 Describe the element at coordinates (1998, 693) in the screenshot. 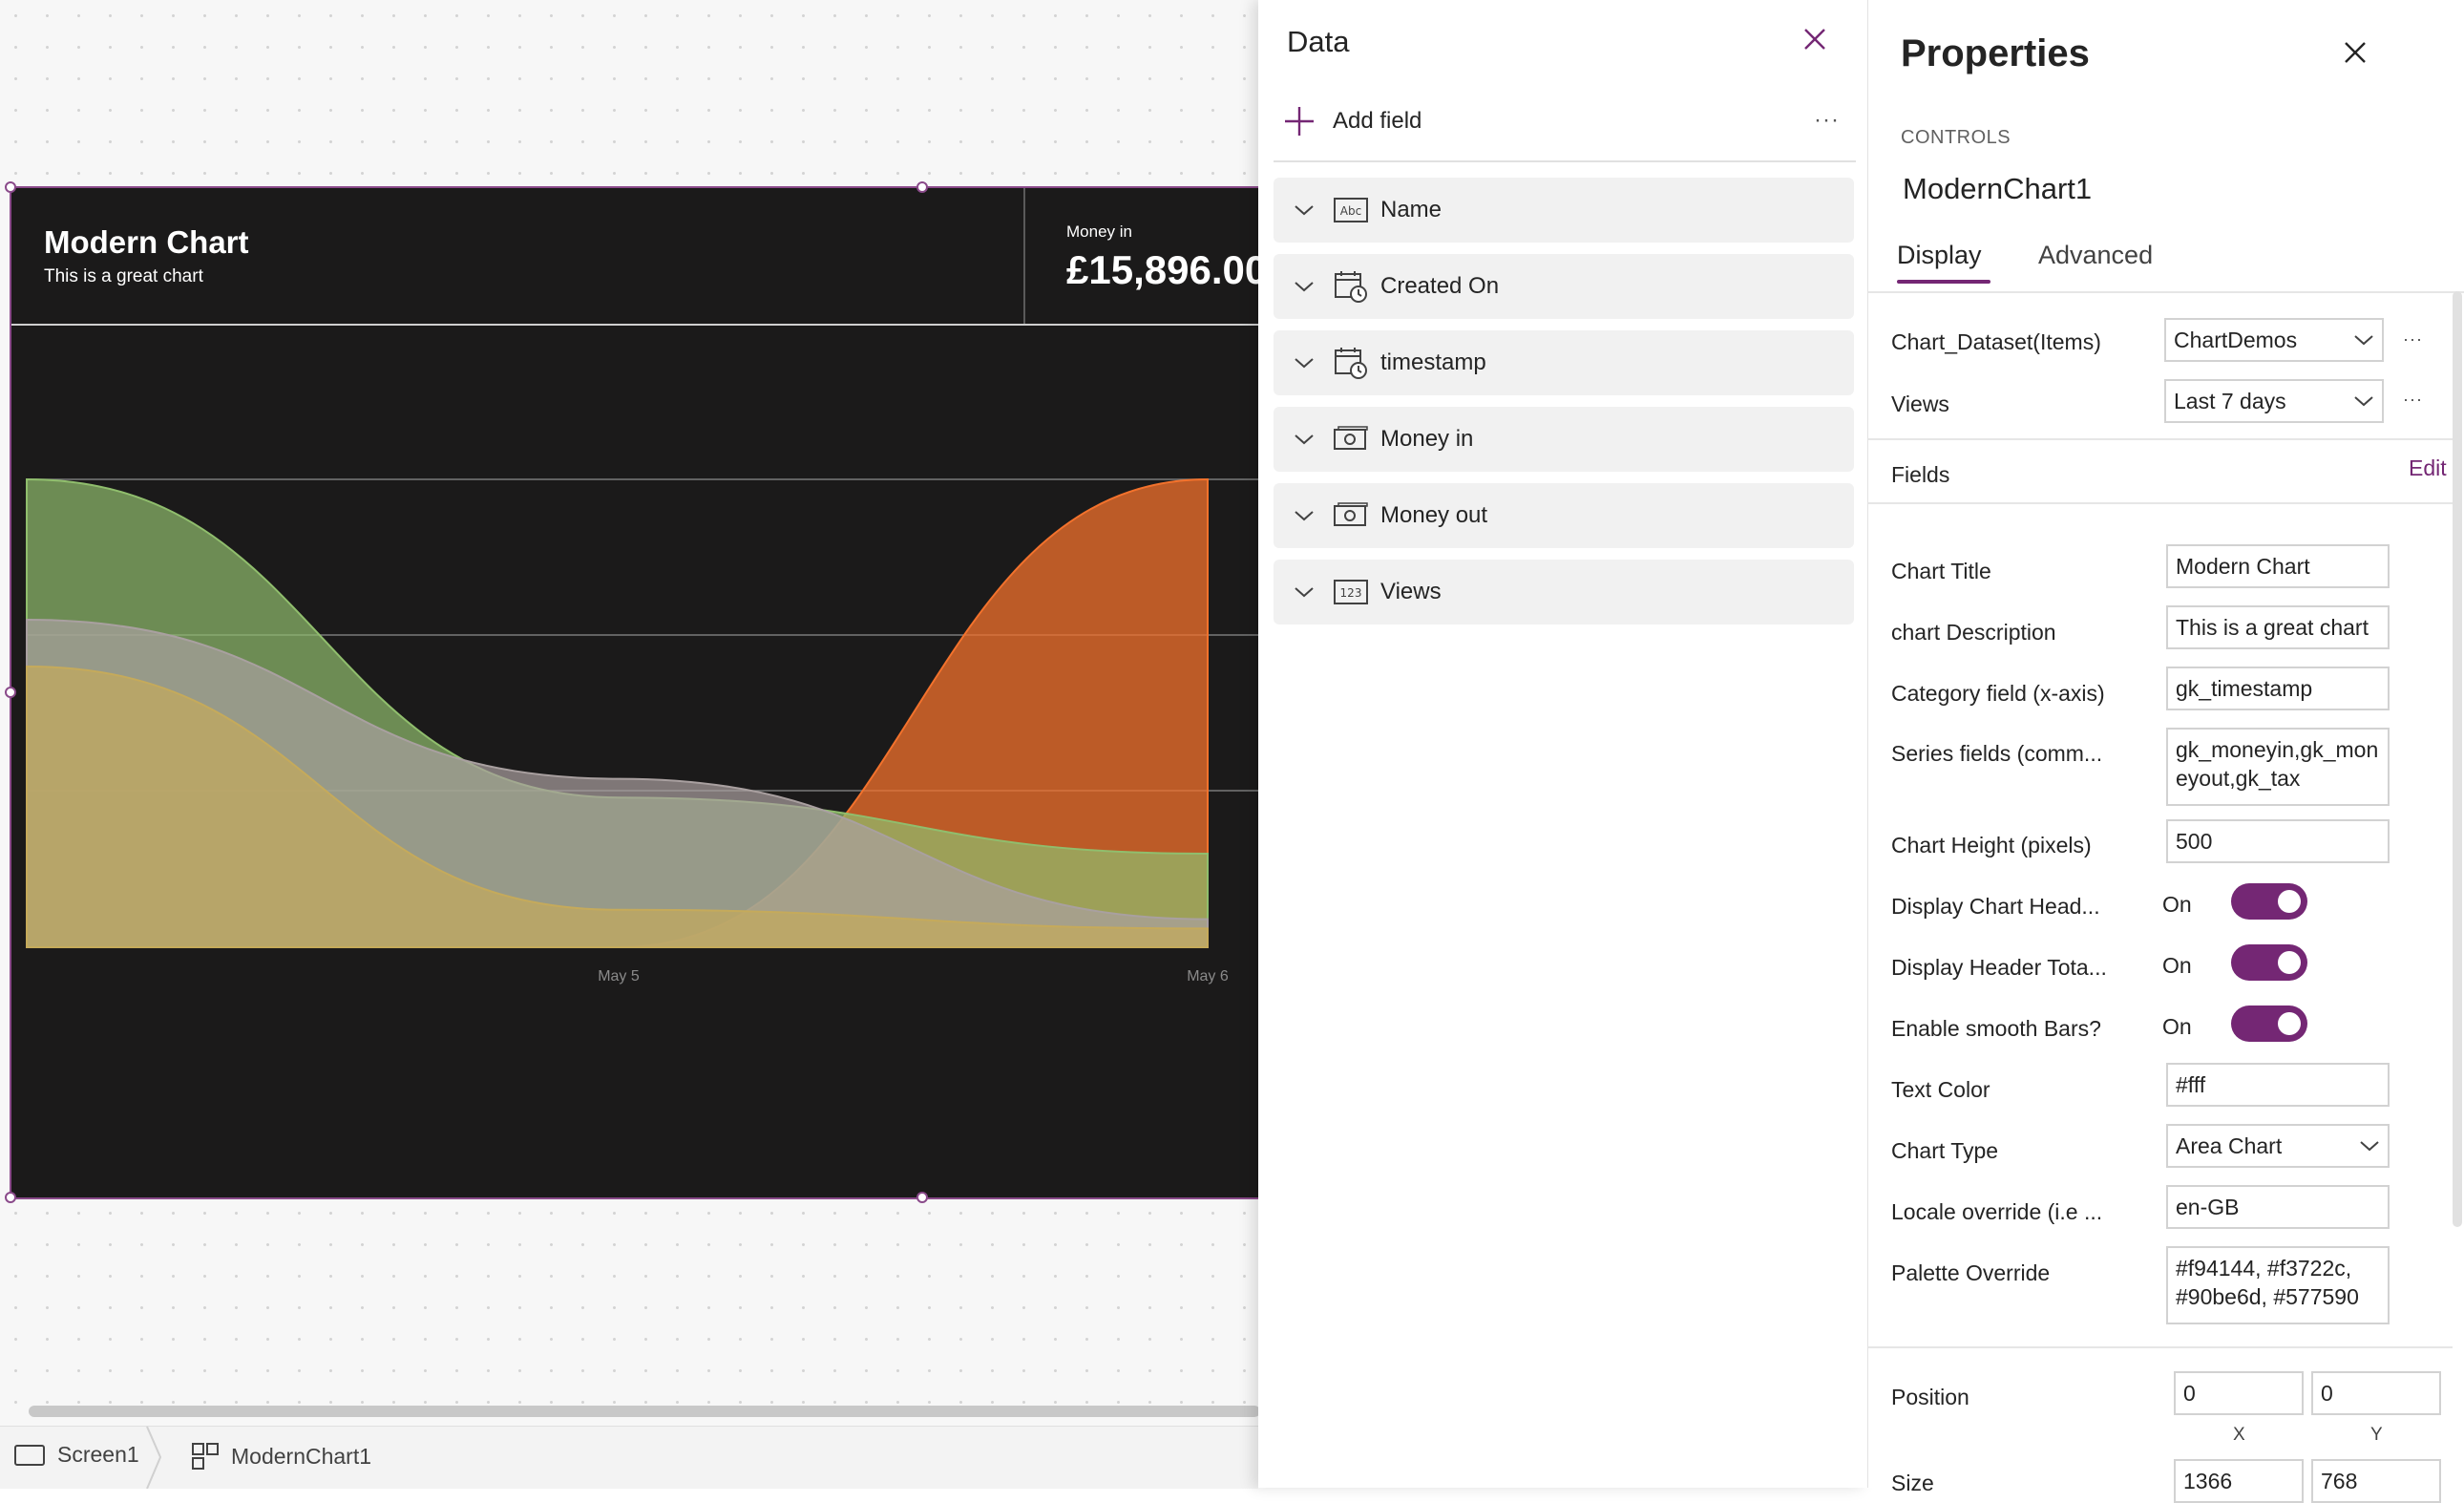

I see `category-field-label: Category field (x-axis)` at that location.